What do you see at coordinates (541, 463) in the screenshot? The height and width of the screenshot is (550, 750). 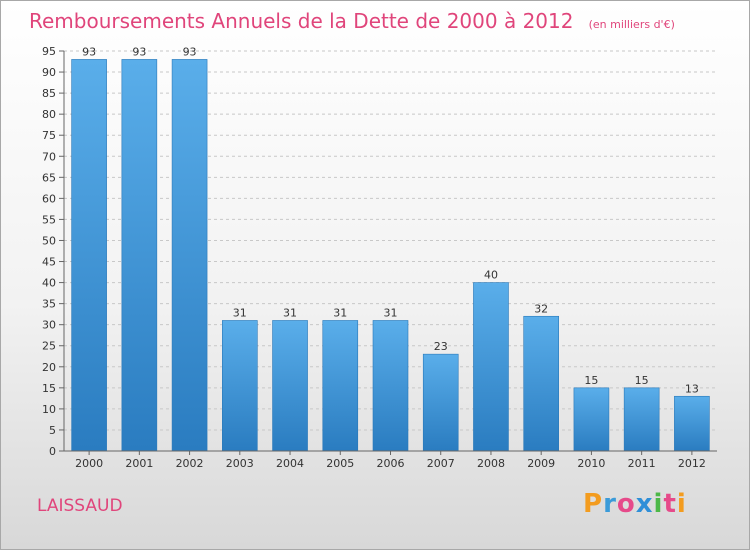 I see `x-tick-label: 2009` at bounding box center [541, 463].